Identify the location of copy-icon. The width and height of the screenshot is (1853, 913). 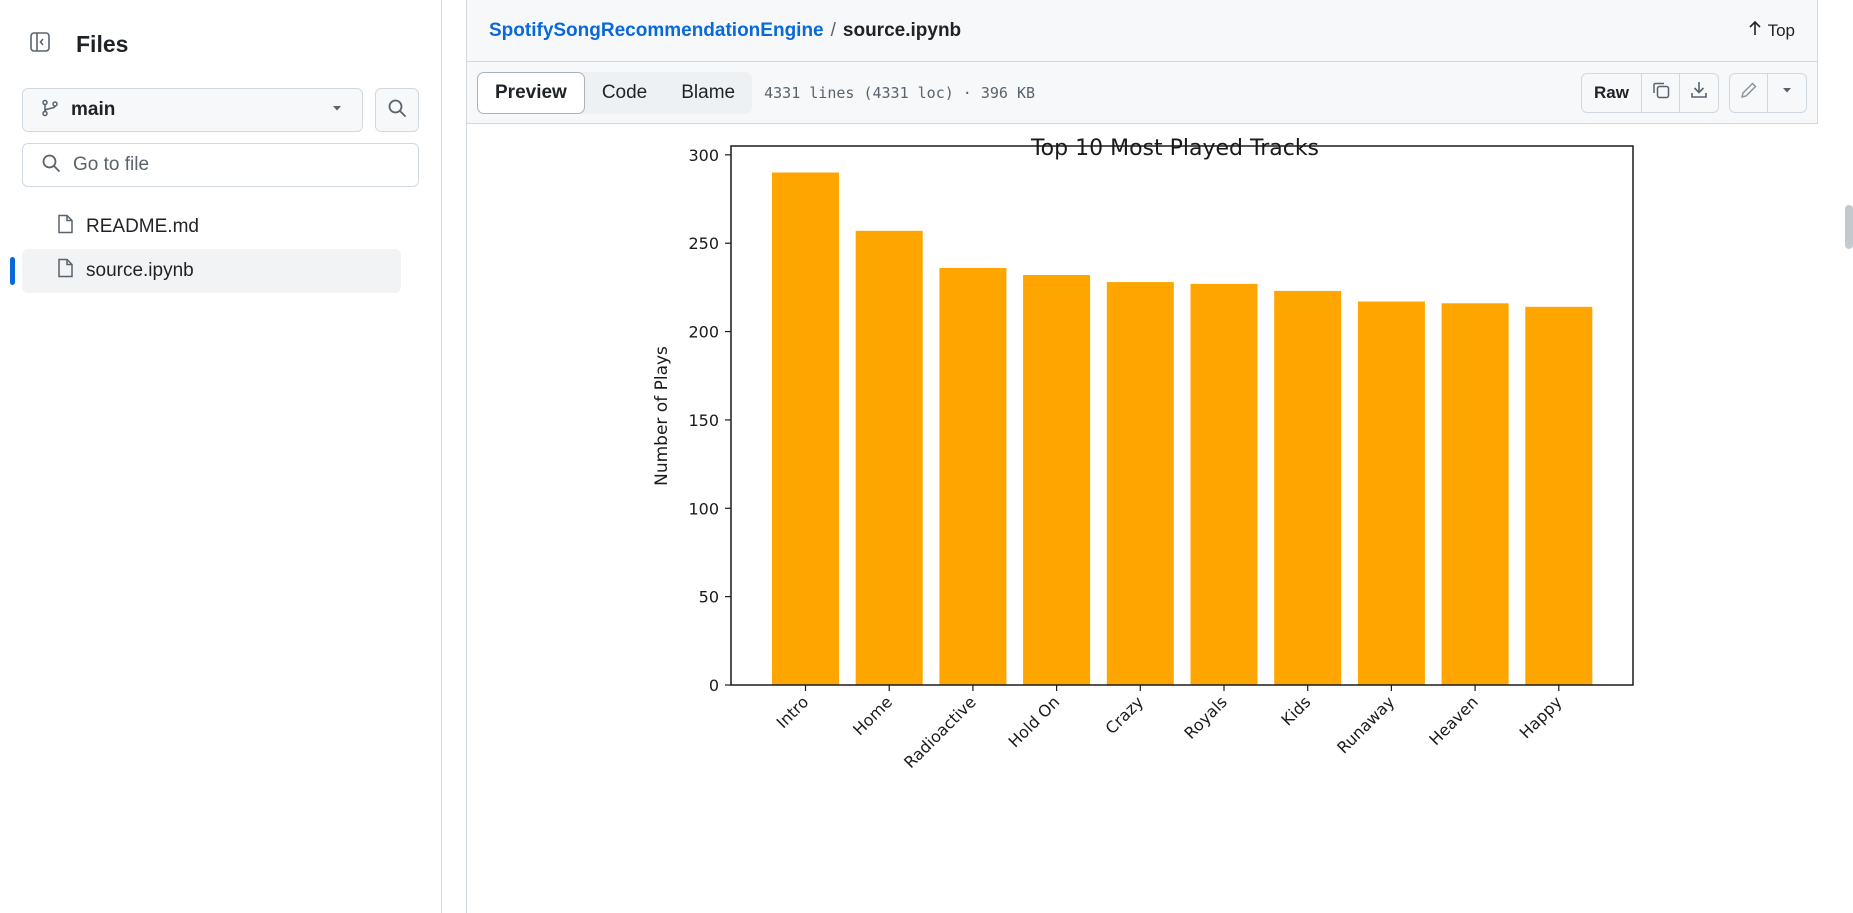
(1661, 92).